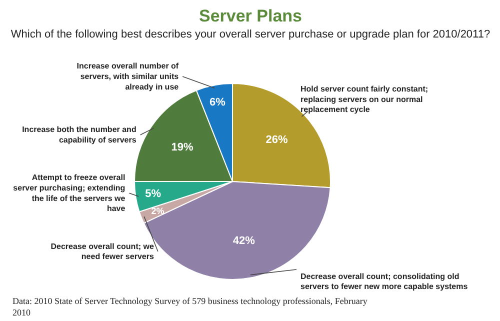  Describe the element at coordinates (364, 99) in the screenshot. I see `slice-label: Hold server count fairly constant; replacing servers on our normal replacement cycle` at that location.